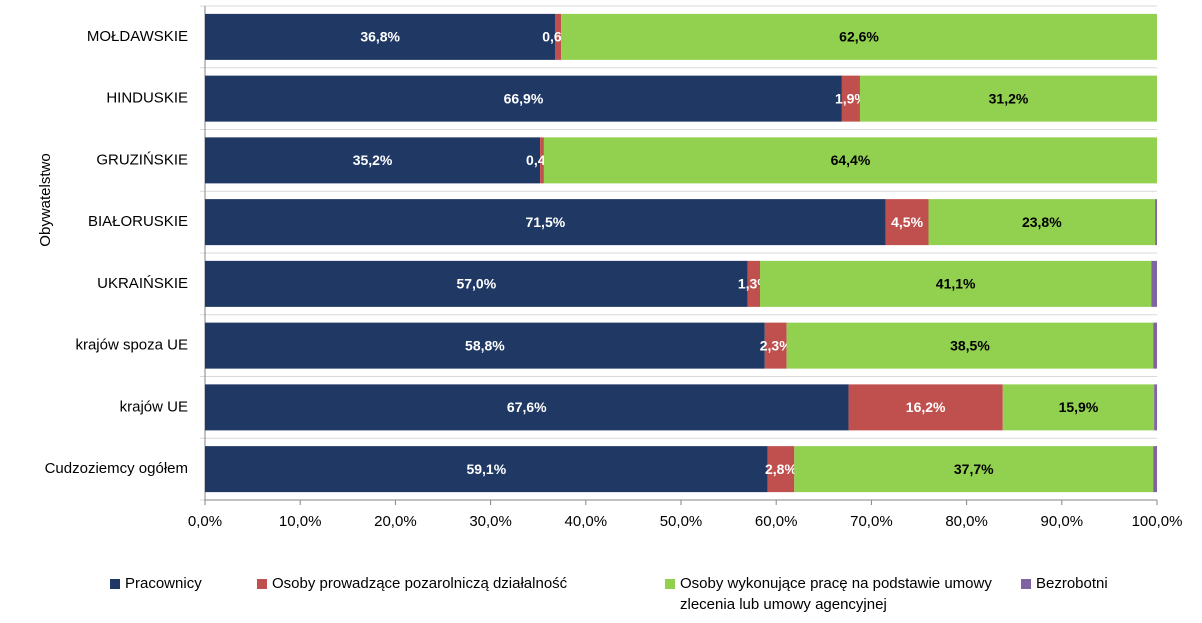  I want to click on data-label: 38,5%, so click(970, 345).